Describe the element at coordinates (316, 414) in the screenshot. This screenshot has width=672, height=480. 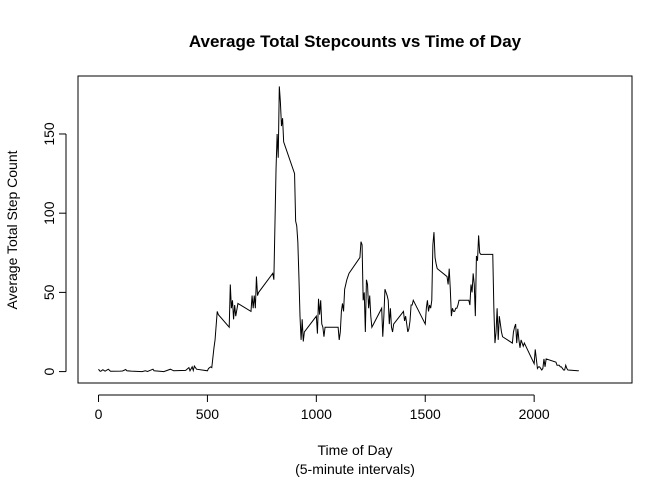
I see `x-tick-label: 1000` at that location.